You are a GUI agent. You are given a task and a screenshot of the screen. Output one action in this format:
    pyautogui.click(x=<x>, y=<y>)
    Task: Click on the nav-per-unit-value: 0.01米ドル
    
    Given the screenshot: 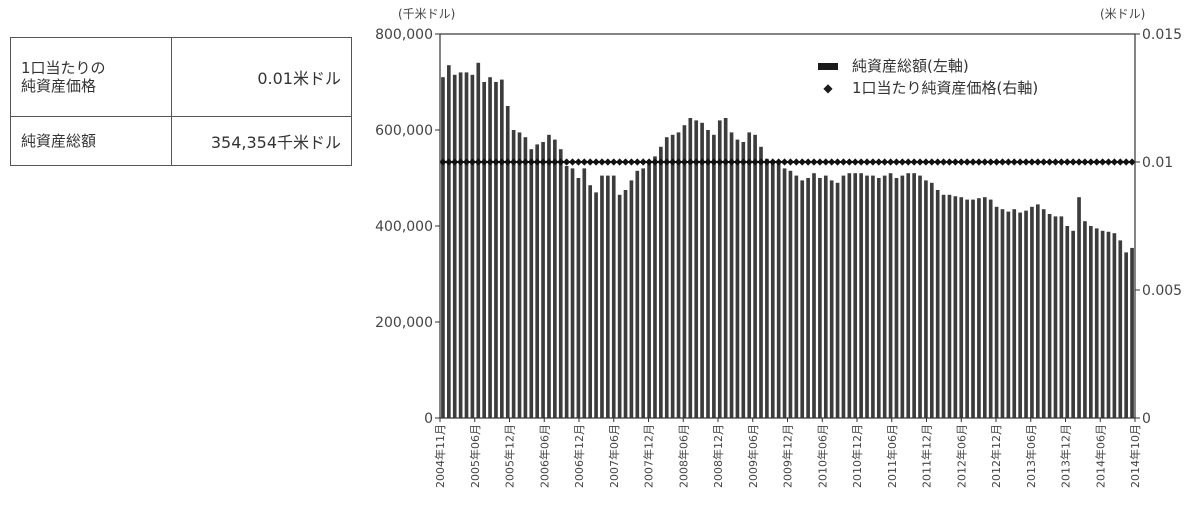 What is the action you would take?
    pyautogui.click(x=261, y=77)
    